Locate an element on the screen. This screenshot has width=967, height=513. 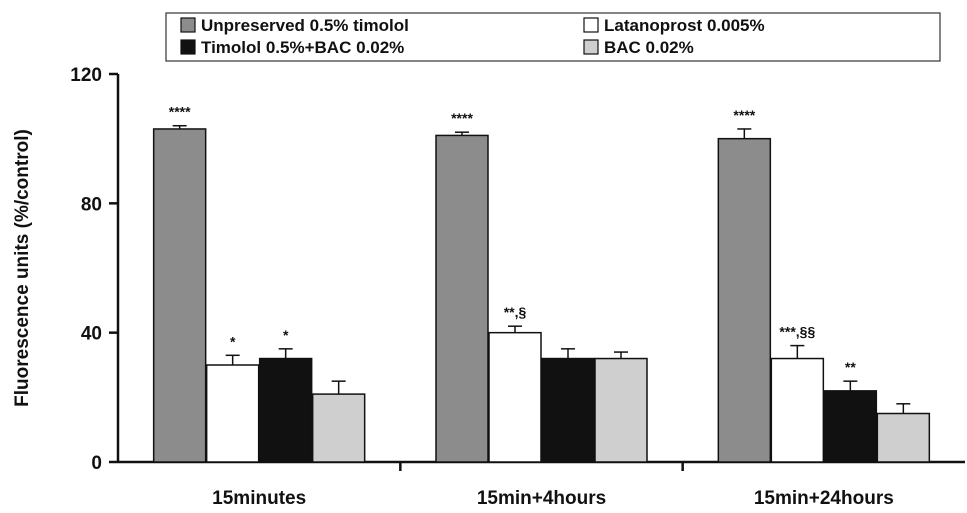
legend-label: BAC 0.02% is located at coordinates (649, 47).